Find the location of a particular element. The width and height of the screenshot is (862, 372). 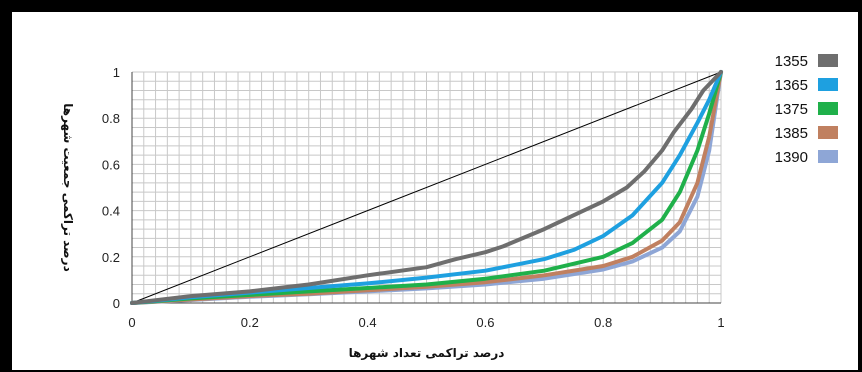

legend-label-1390: 1390 is located at coordinates (791, 157).